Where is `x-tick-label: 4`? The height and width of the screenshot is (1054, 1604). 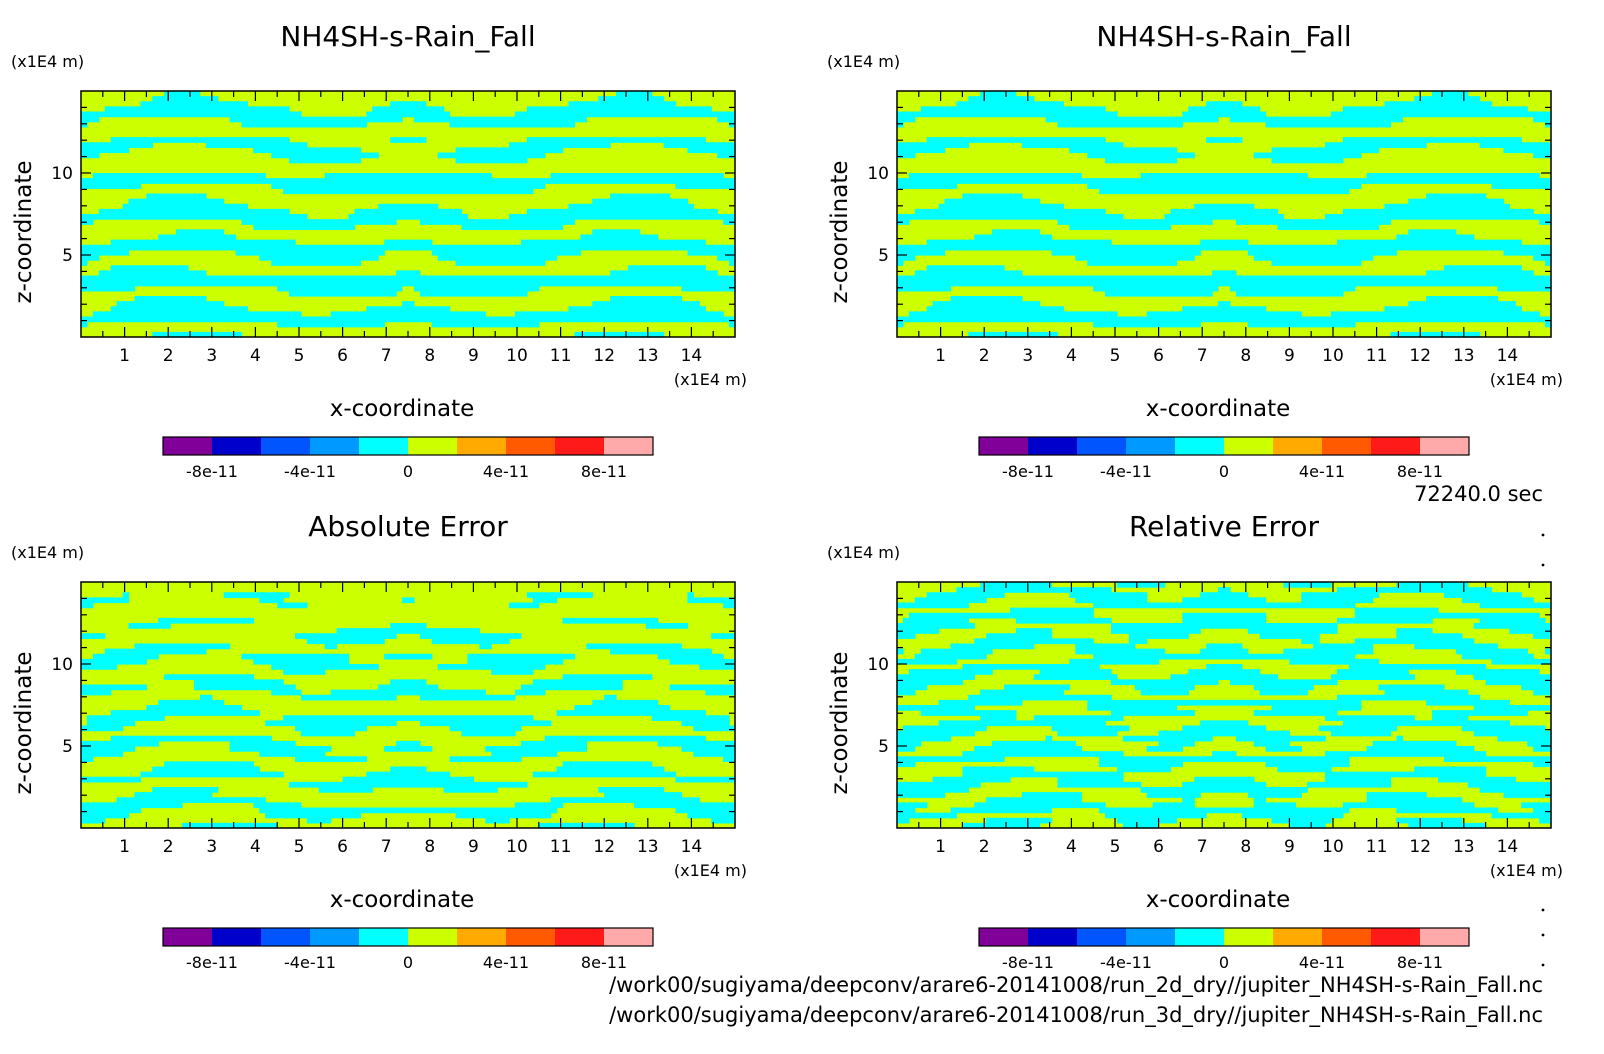
x-tick-label: 4 is located at coordinates (1071, 847).